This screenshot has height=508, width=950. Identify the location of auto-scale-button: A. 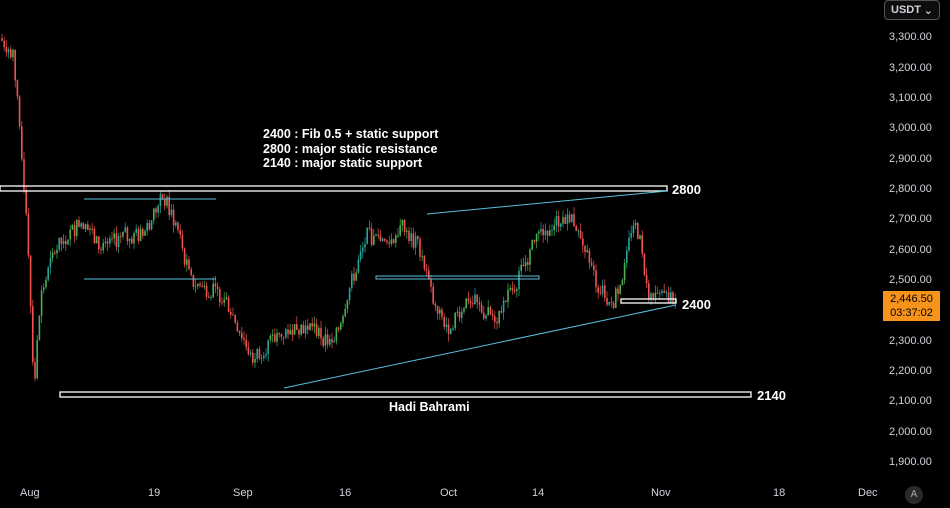
(914, 495).